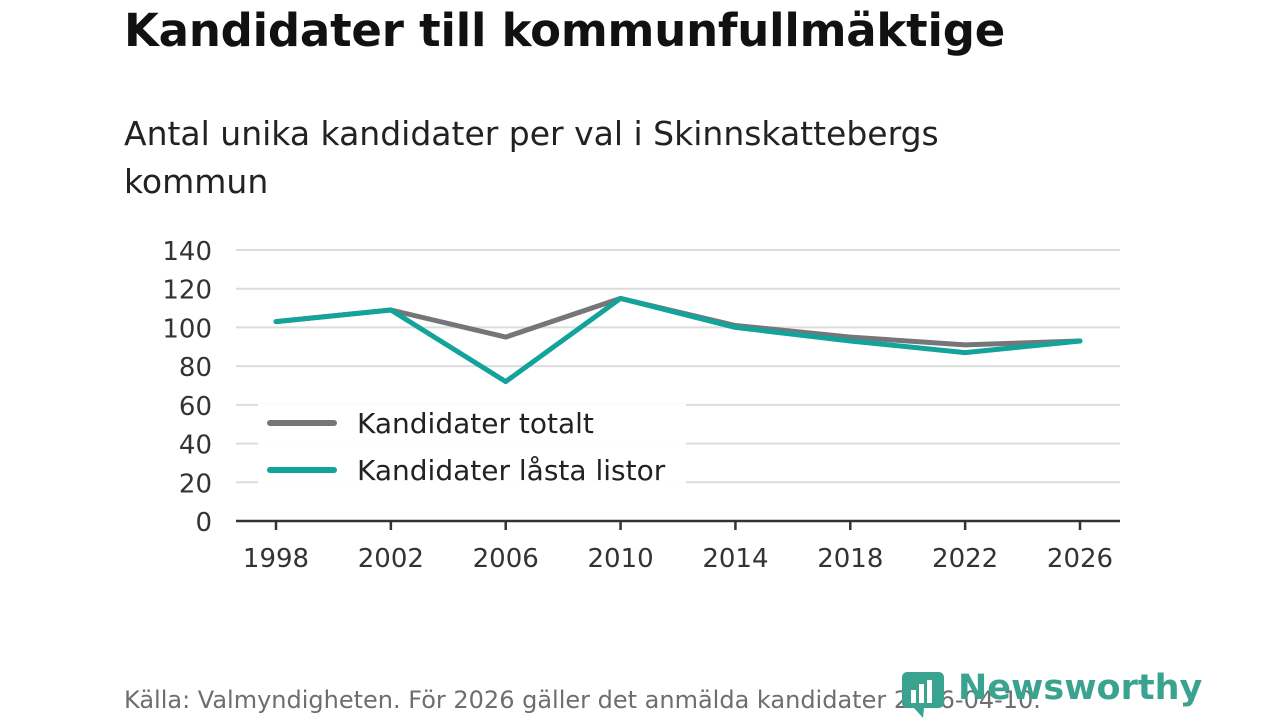 The width and height of the screenshot is (1280, 720). What do you see at coordinates (506, 559) in the screenshot?
I see `x-tick-label: 2006` at bounding box center [506, 559].